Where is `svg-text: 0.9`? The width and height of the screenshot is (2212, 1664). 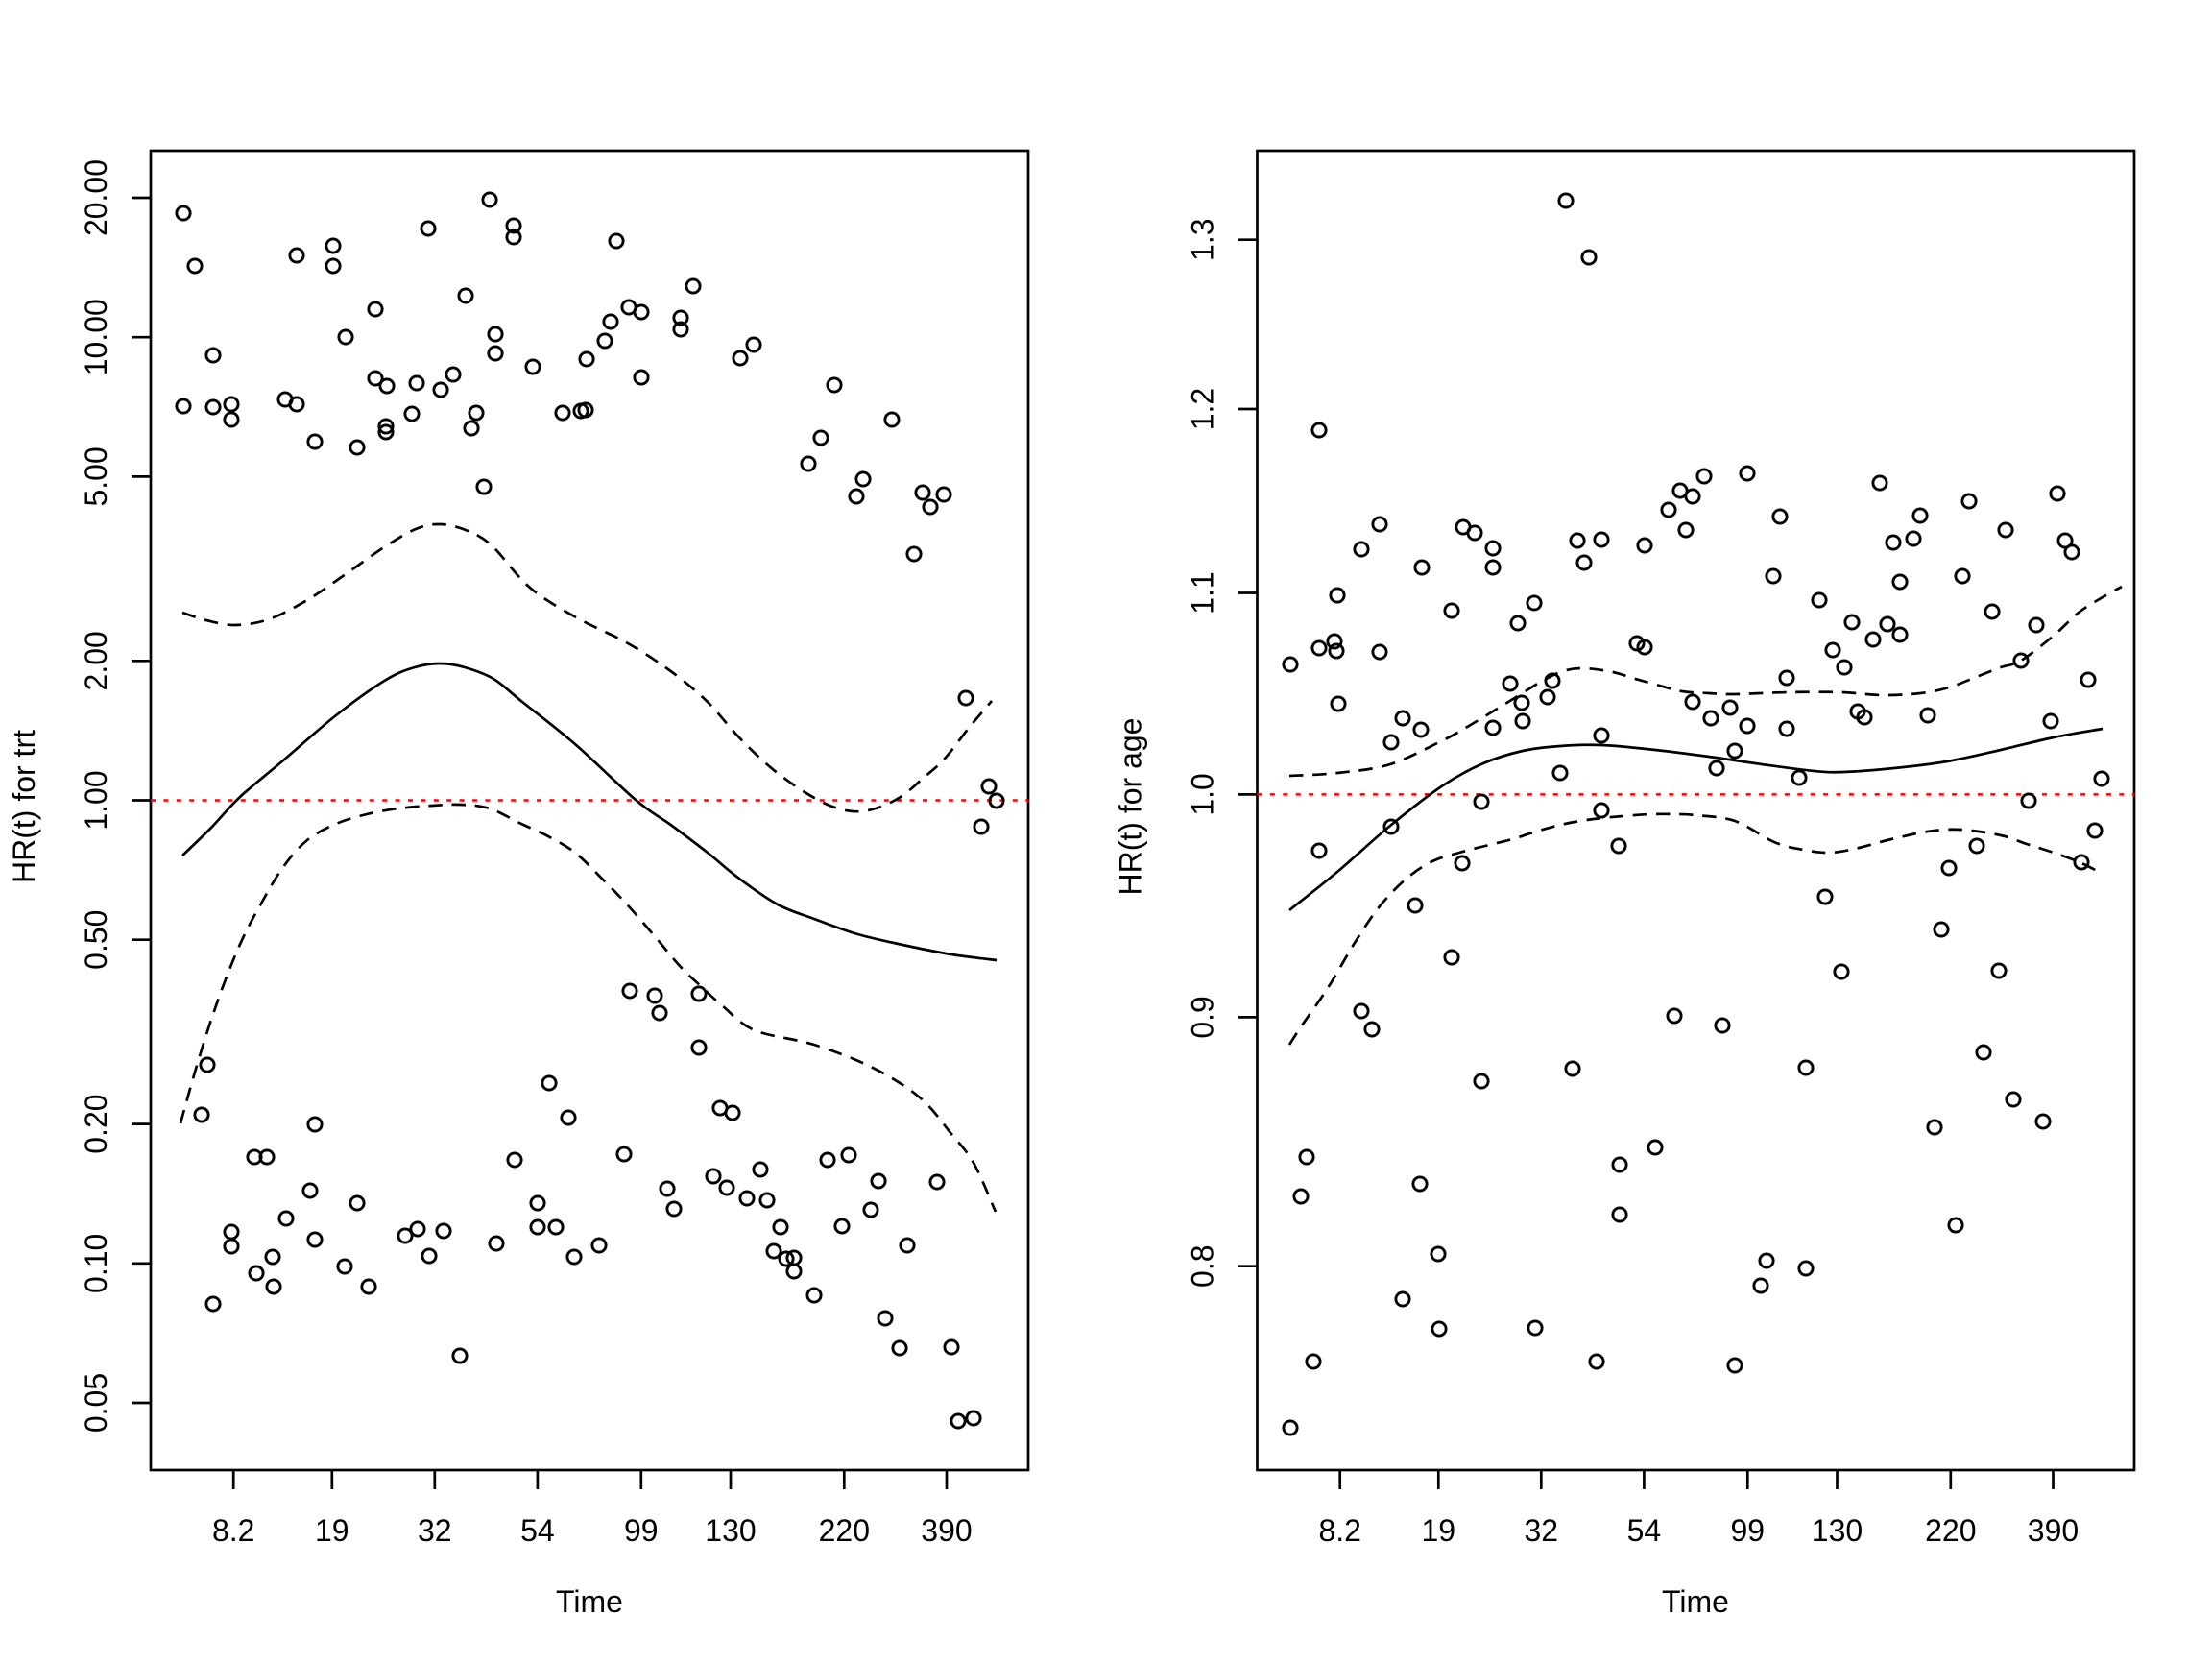
svg-text: 0.9 is located at coordinates (1203, 1017).